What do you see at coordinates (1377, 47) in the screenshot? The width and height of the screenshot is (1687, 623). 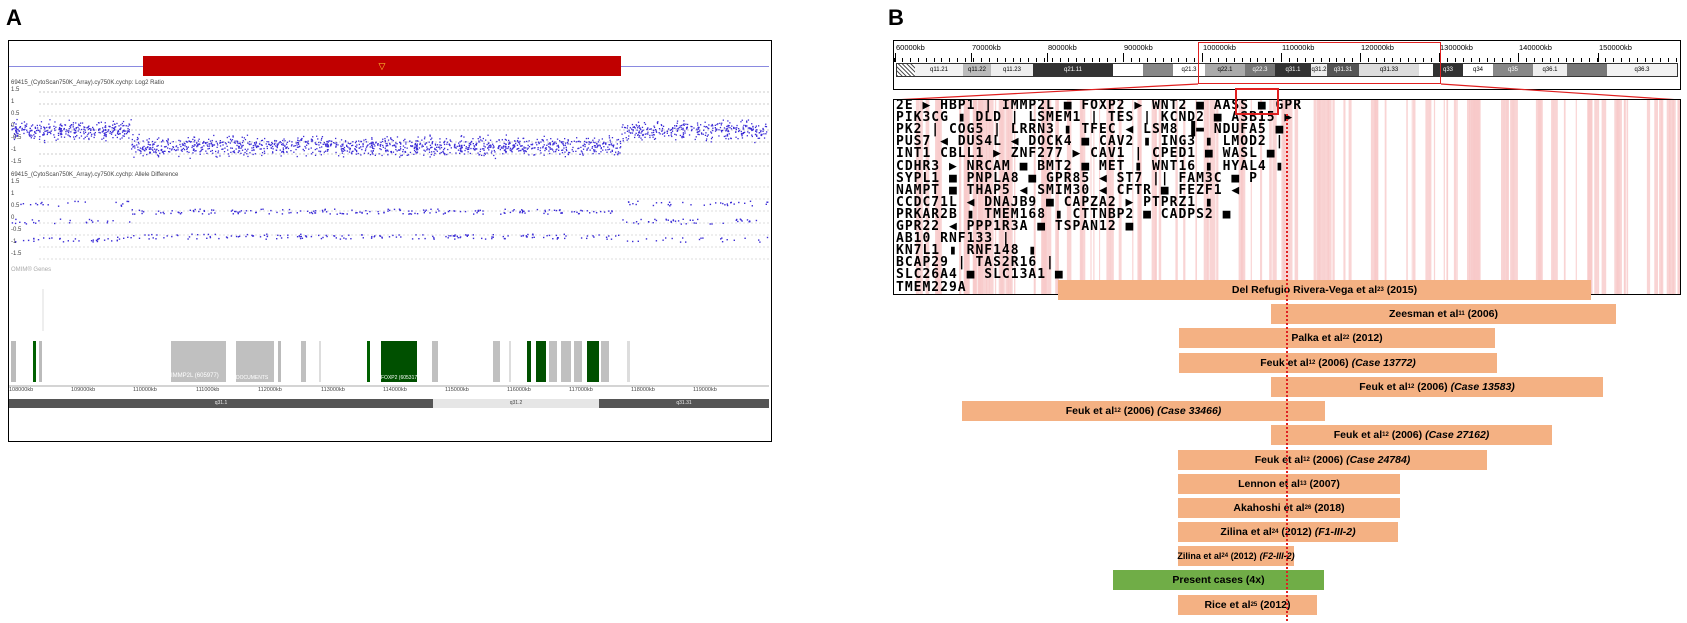 I see `ruler-label: 120000kb` at bounding box center [1377, 47].